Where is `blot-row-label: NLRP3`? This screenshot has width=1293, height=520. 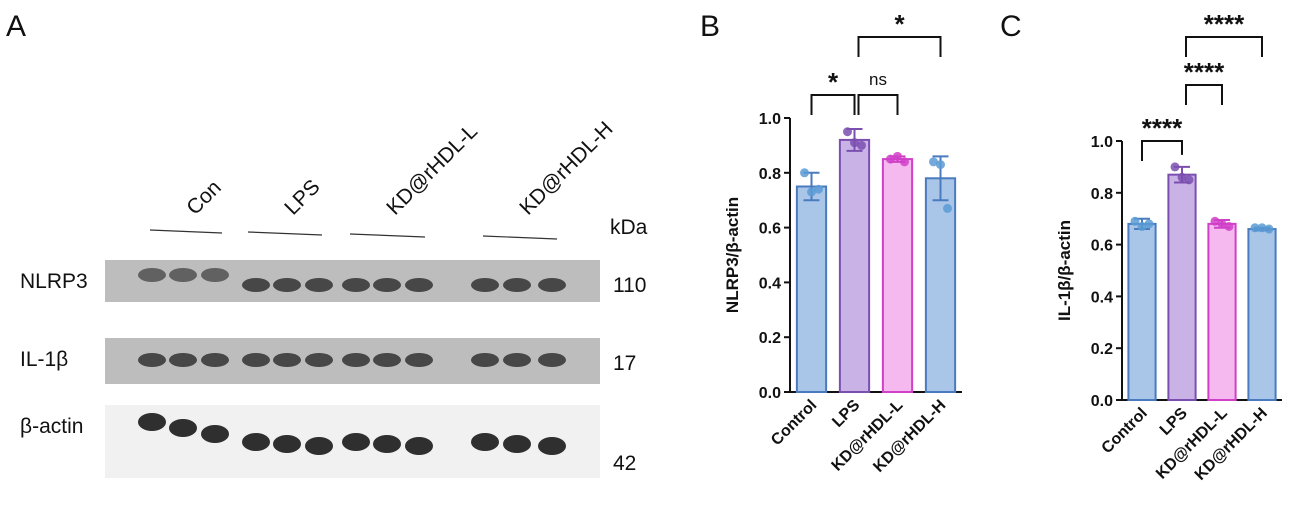
blot-row-label: NLRP3 is located at coordinates (54, 281).